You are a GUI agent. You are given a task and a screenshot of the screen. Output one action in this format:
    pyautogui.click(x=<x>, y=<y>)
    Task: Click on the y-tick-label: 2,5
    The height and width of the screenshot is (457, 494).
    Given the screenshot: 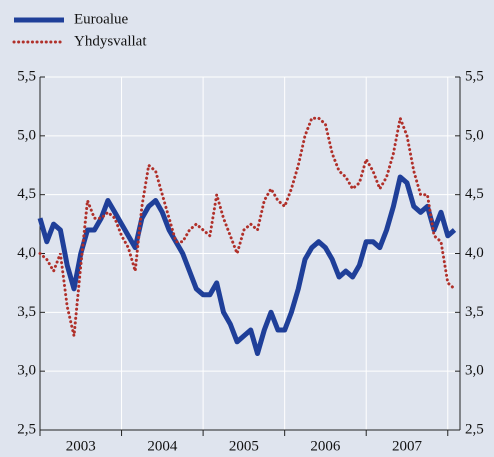 What is the action you would take?
    pyautogui.click(x=26, y=429)
    